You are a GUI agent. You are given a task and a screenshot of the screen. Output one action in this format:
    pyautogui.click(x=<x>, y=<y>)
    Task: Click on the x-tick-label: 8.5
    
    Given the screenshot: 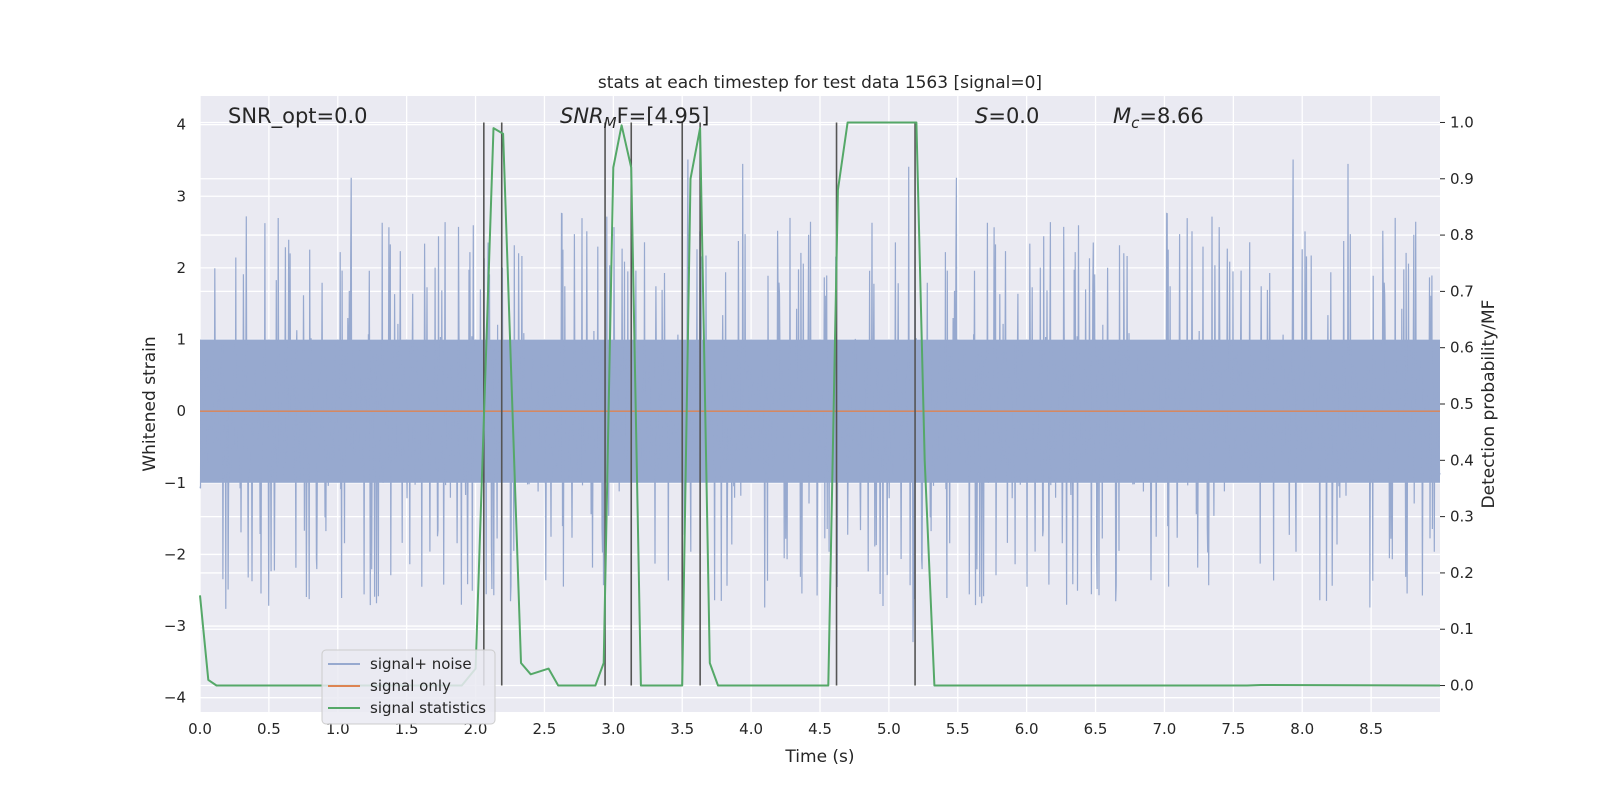 What is the action you would take?
    pyautogui.click(x=1371, y=729)
    